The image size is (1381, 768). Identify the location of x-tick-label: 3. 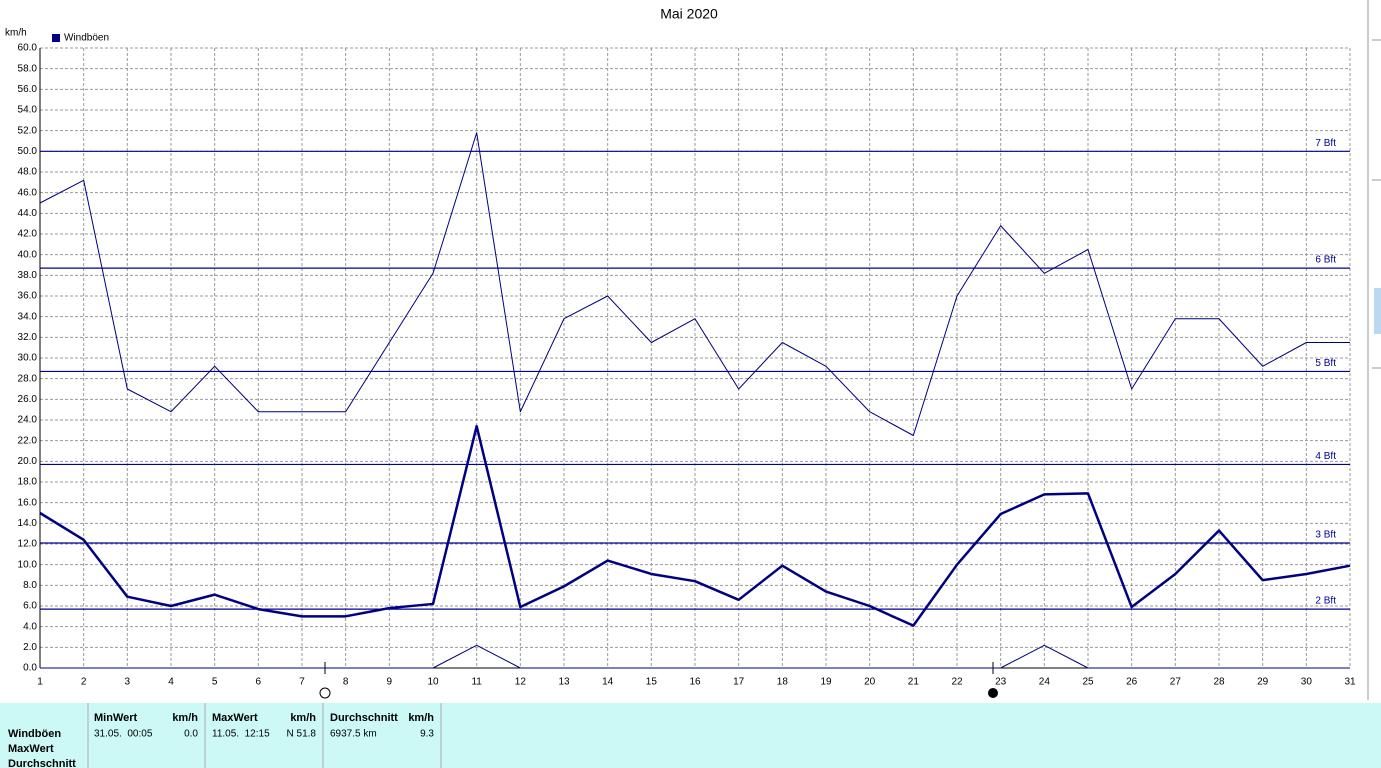
(128, 682).